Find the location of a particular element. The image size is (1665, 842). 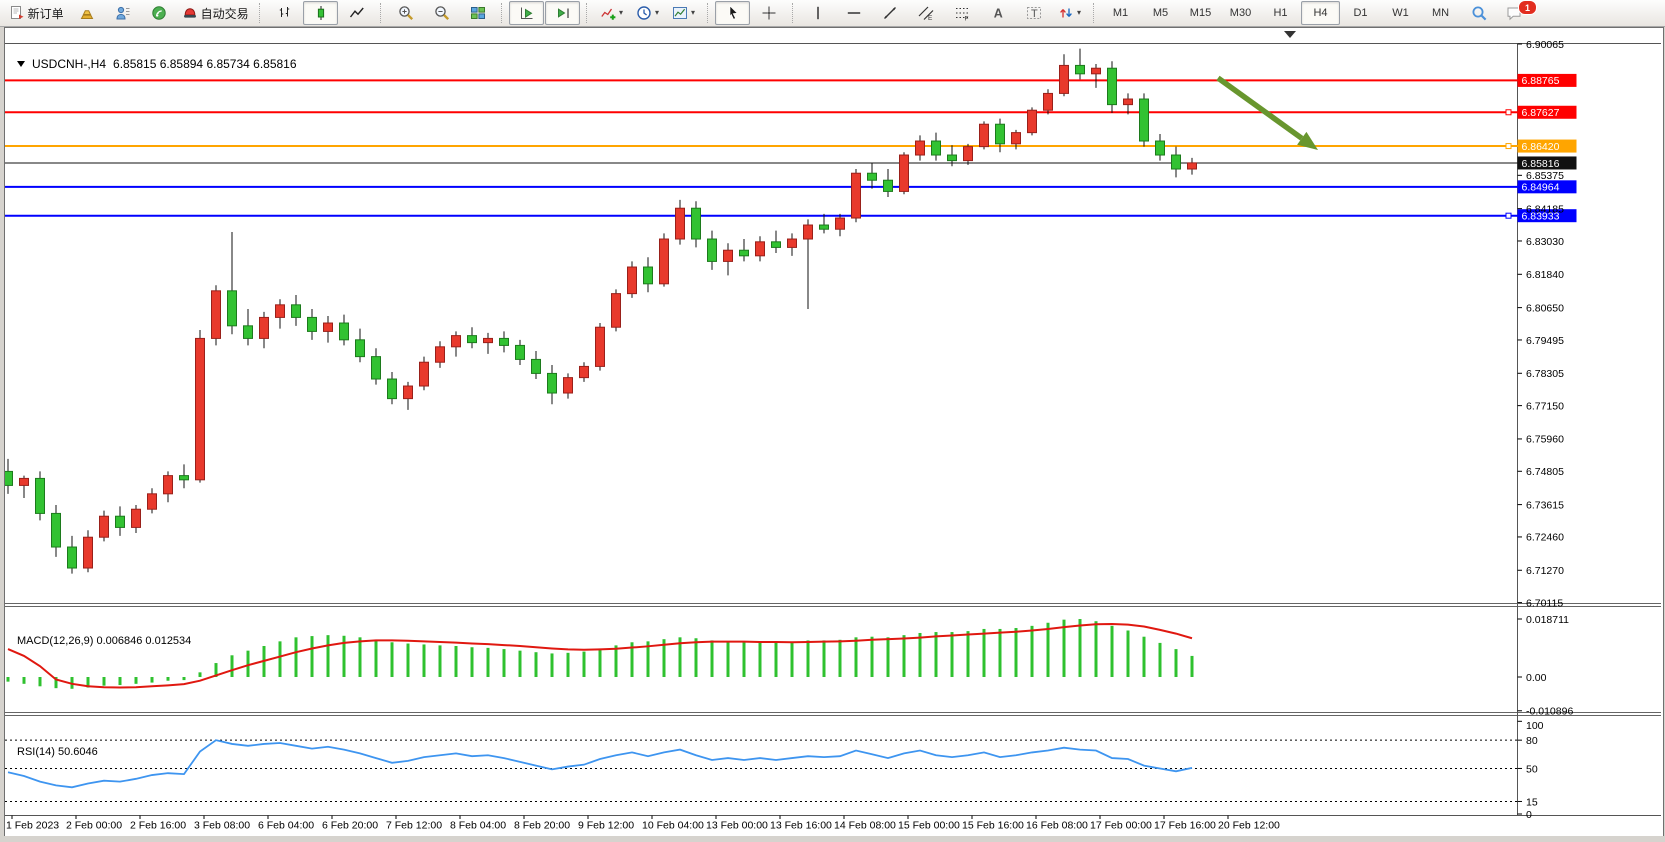

timeframe-d1-button: D1 is located at coordinates (1360, 13).